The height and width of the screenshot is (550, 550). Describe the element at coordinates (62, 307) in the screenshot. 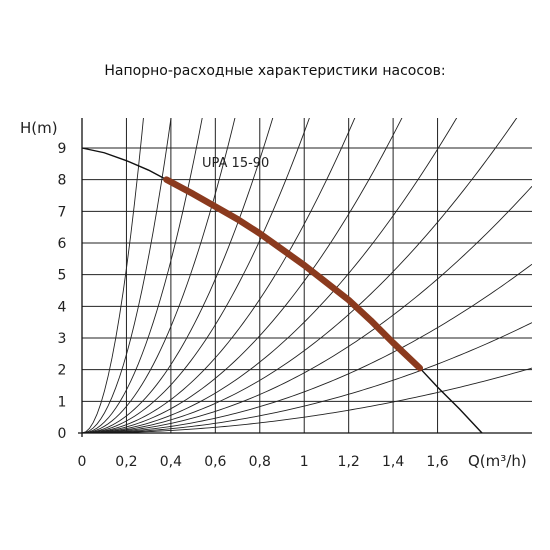

I see `y-tick-label: 4` at that location.